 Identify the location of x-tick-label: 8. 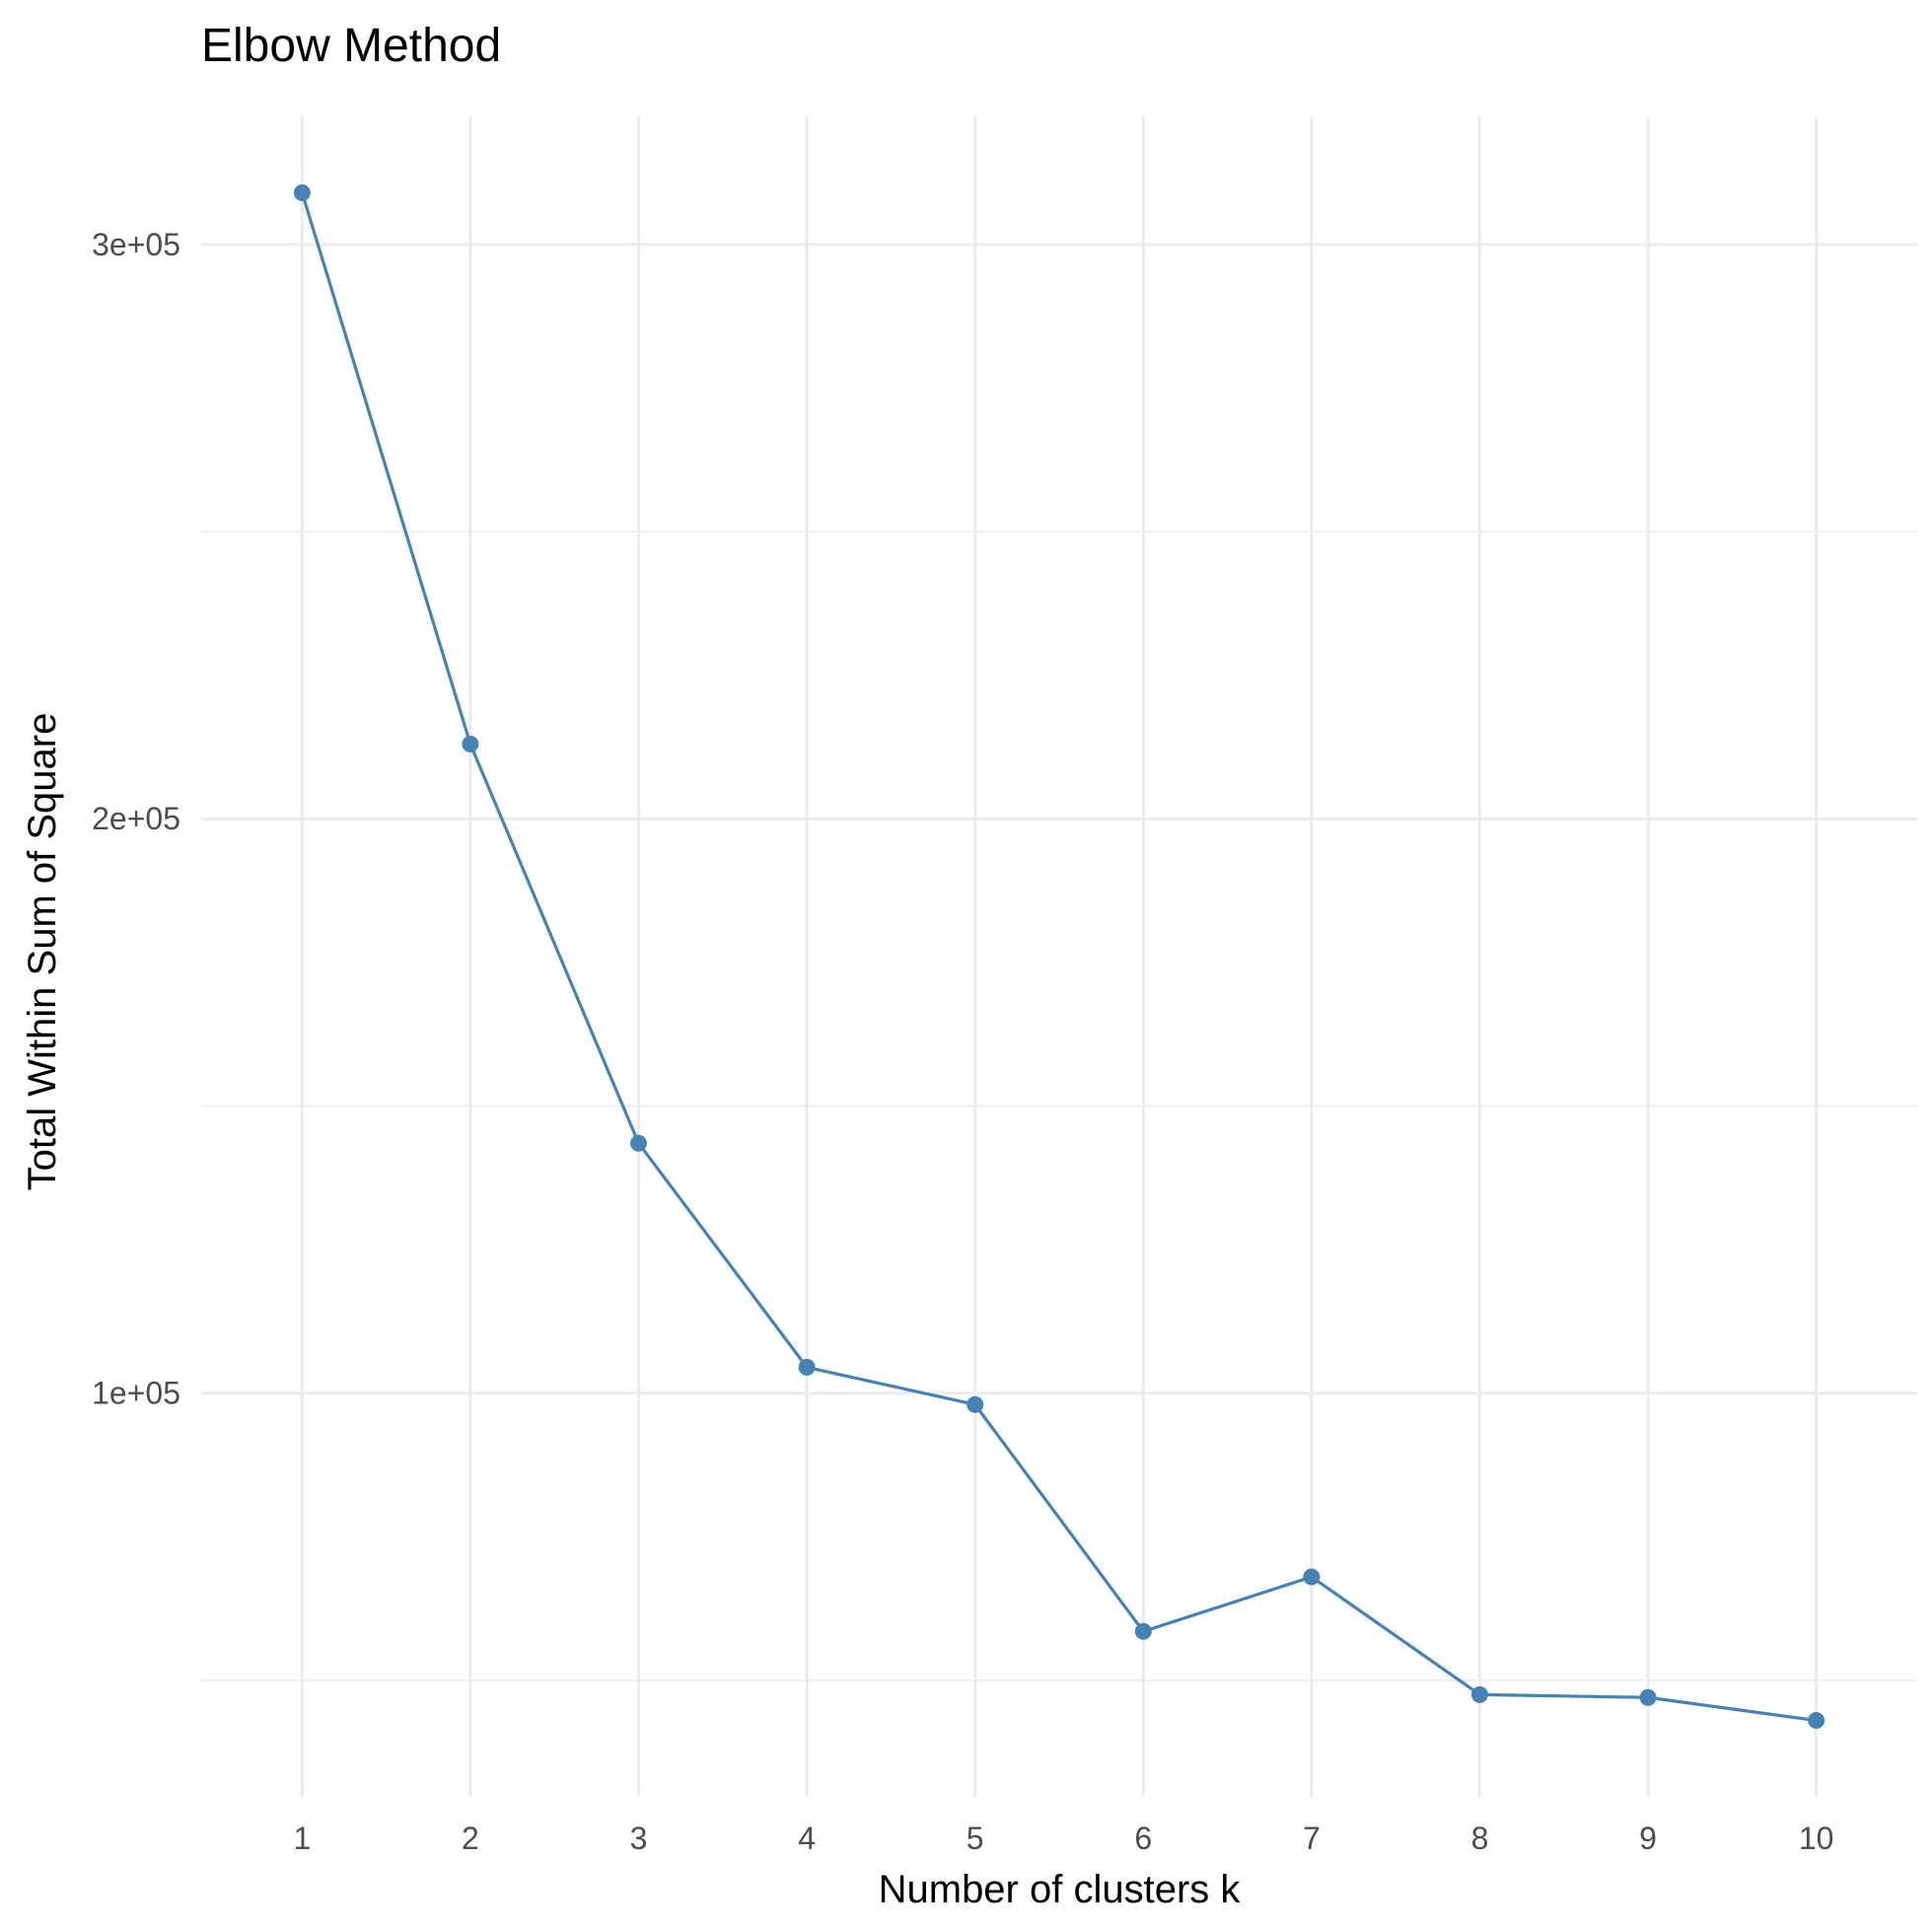
(1480, 1838).